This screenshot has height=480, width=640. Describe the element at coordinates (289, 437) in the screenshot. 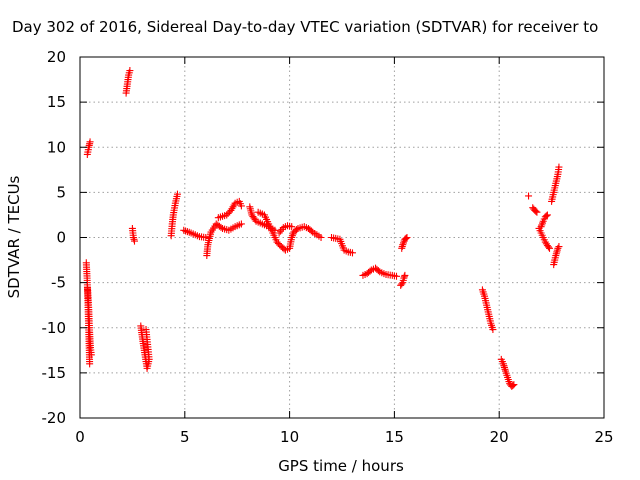

I see `x-tick-label: 10` at that location.